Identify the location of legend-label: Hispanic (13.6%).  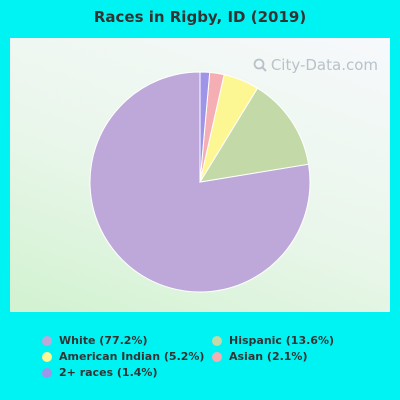
(281, 340).